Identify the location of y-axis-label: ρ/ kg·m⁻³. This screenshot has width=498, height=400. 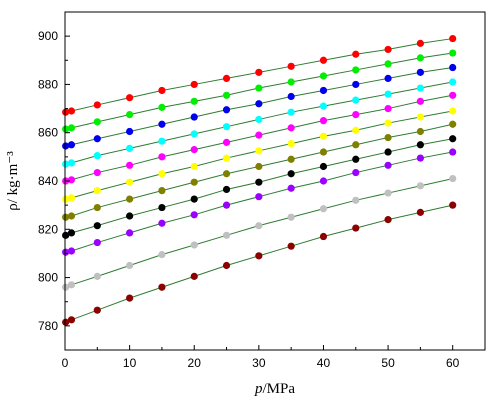
(13, 181).